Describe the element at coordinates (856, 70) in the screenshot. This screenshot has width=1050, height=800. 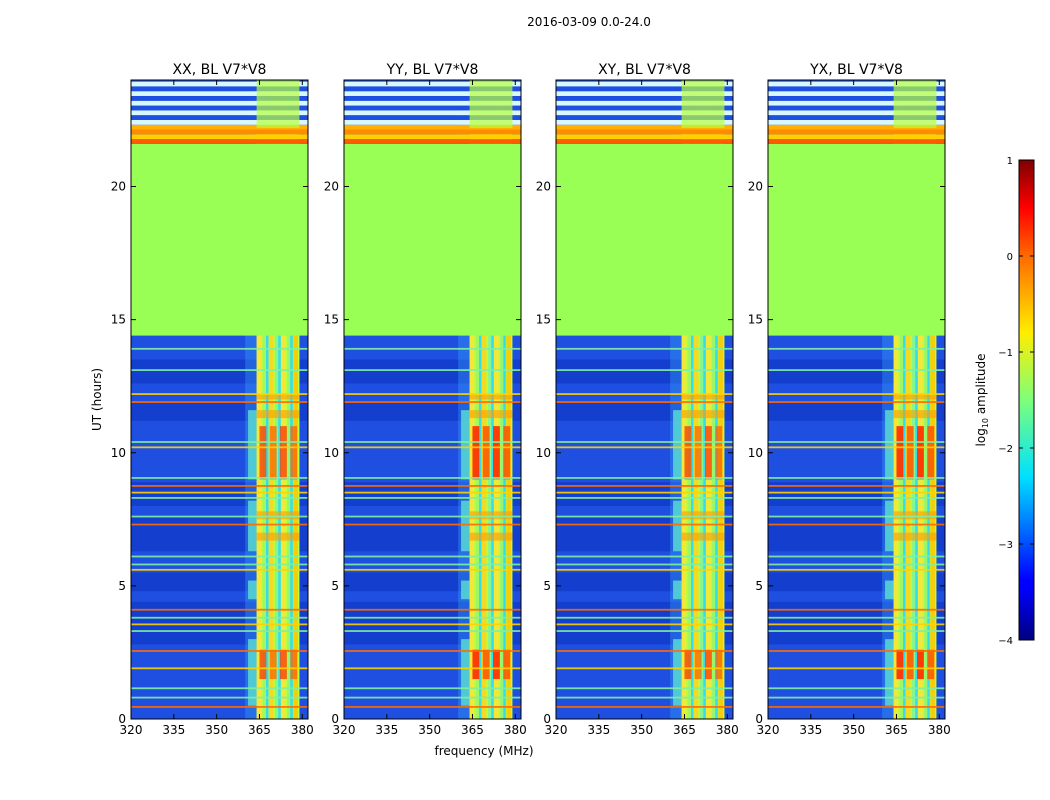
I see `panel-title: YX, BL V7*V8` at that location.